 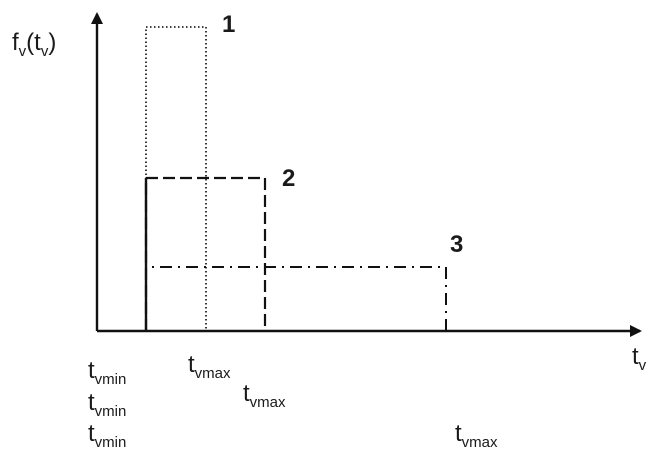 What do you see at coordinates (15, 42) in the screenshot?
I see `y-label-main: f` at bounding box center [15, 42].